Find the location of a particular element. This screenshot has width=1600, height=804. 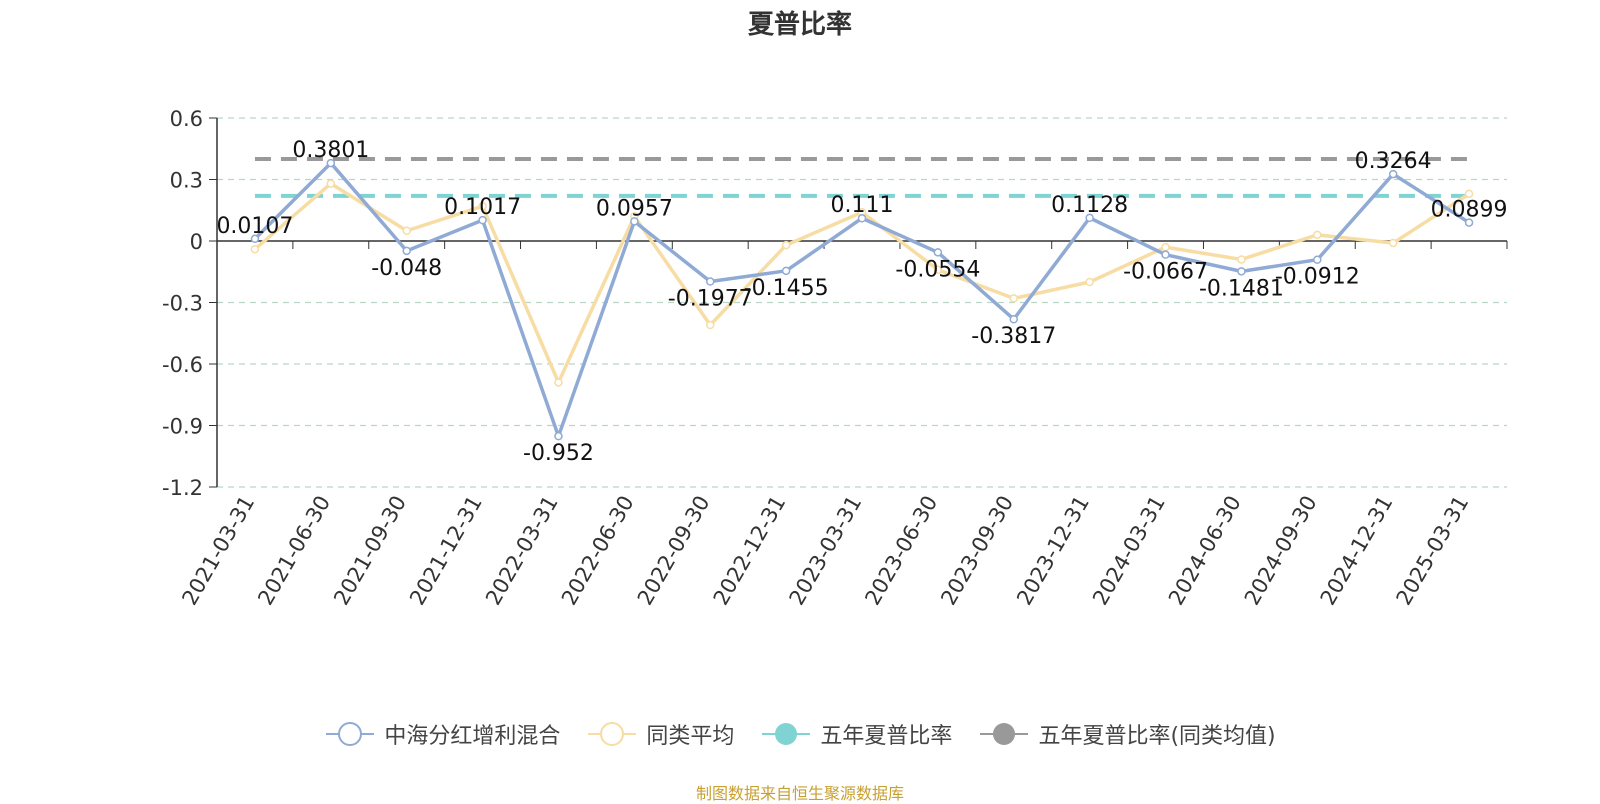

chart-title: 夏普比率 is located at coordinates (799, 25).